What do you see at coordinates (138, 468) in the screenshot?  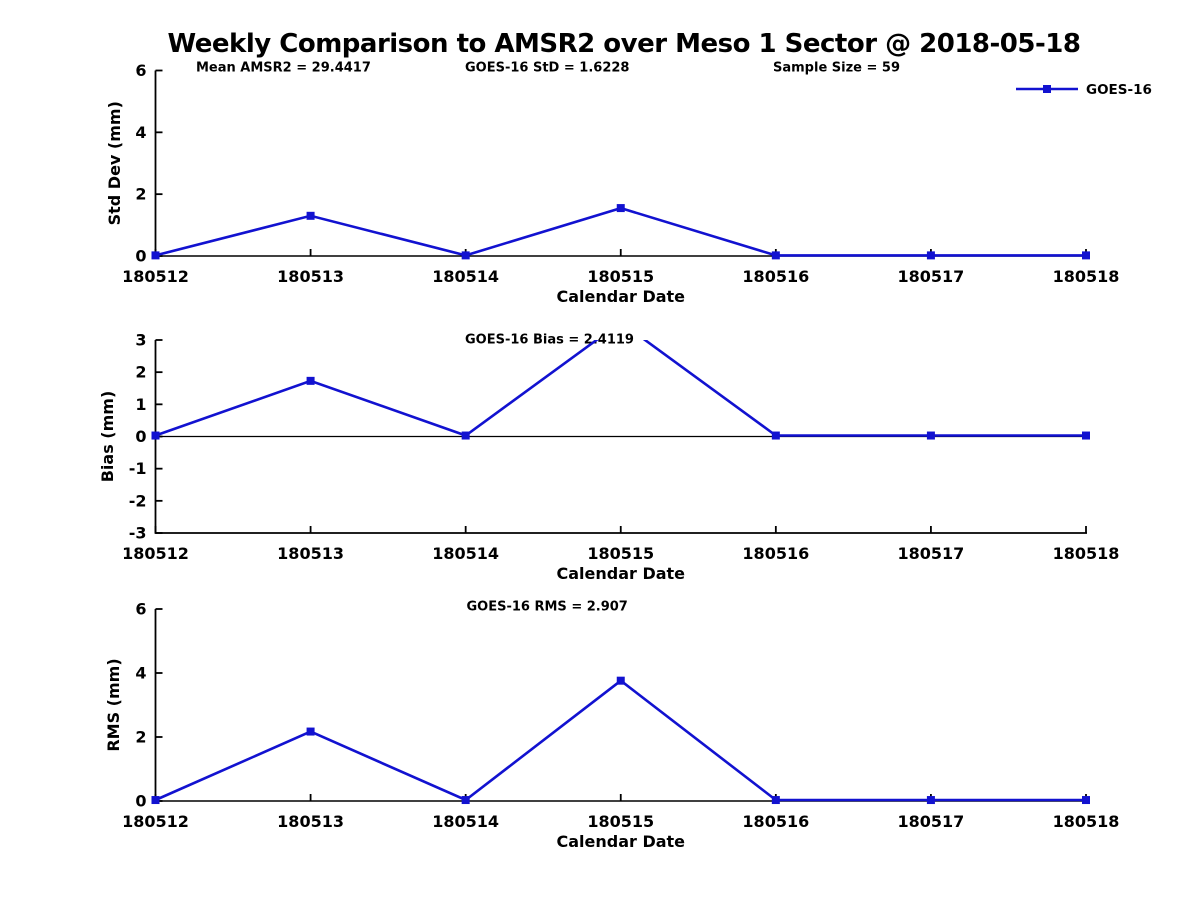 I see `y-tick-label: -1` at bounding box center [138, 468].